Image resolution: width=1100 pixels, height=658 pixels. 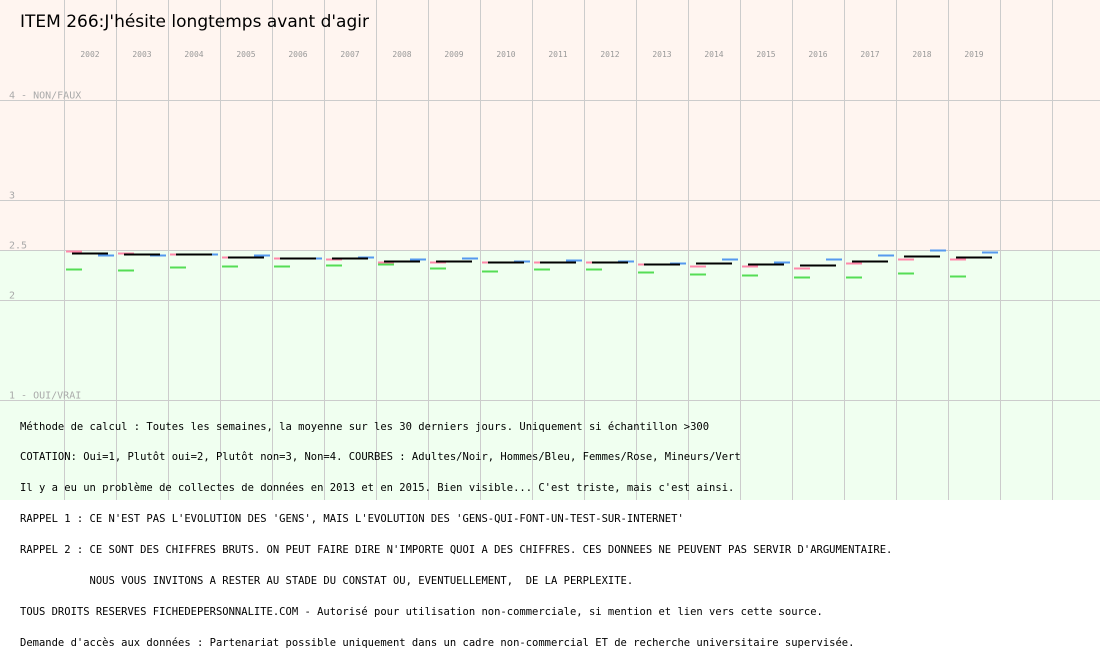 What do you see at coordinates (505, 54) in the screenshot?
I see `x-tick-label: 2010` at bounding box center [505, 54].